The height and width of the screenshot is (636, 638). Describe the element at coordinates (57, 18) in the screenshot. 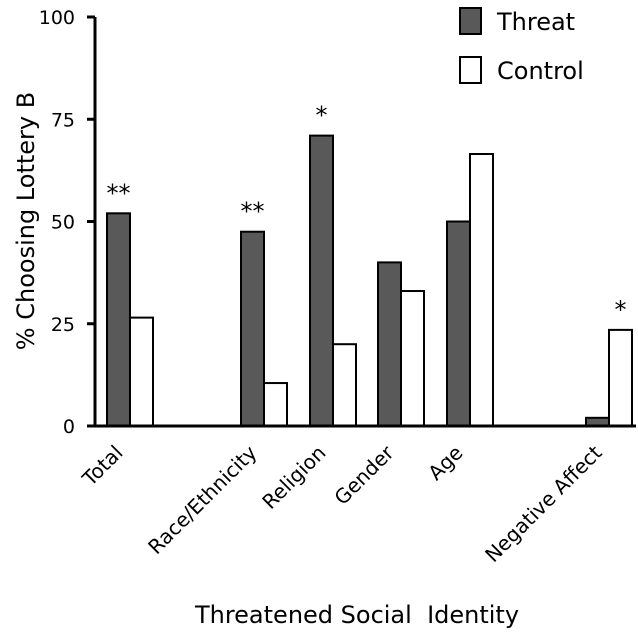

I see `y-tick-label: 100` at that location.